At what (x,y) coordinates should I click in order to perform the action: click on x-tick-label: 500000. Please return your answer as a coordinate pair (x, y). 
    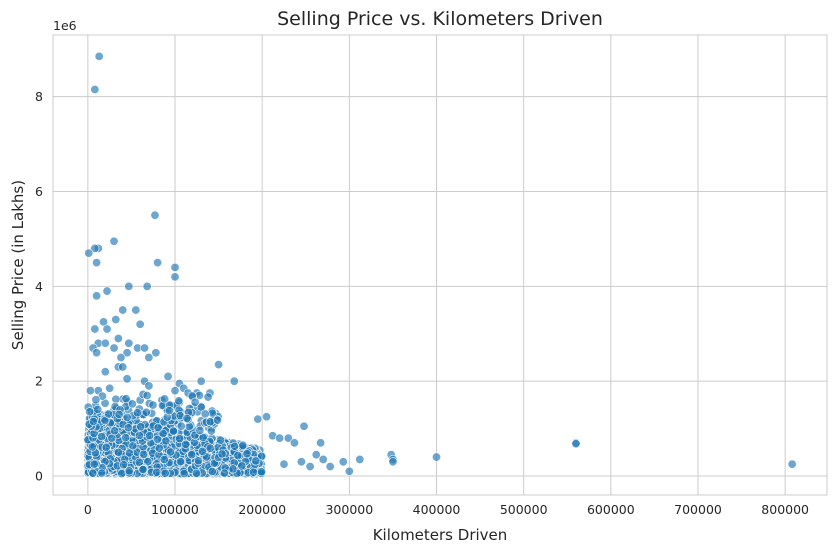
    Looking at the image, I should click on (524, 509).